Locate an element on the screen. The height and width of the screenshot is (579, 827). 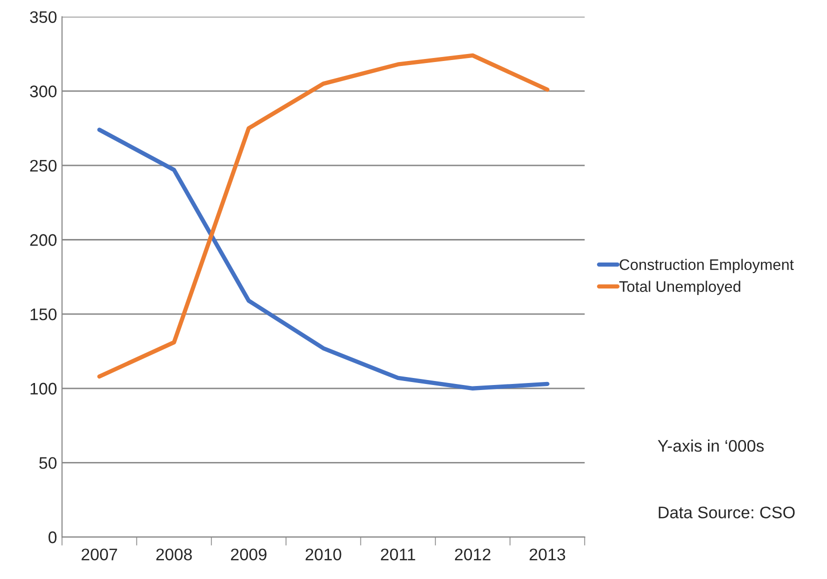
source-note: Data Source: CSO is located at coordinates (726, 512).